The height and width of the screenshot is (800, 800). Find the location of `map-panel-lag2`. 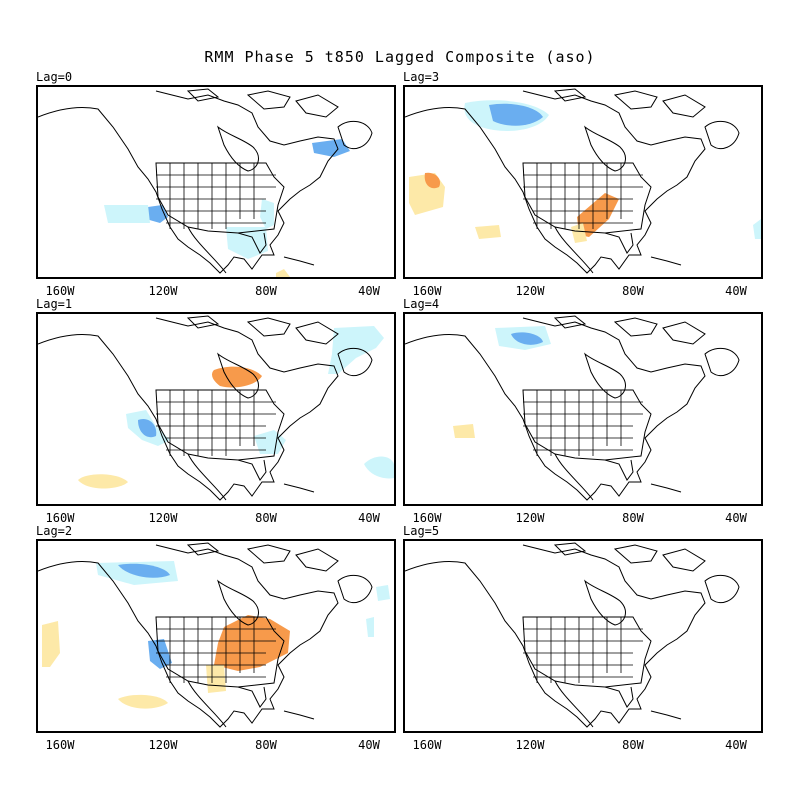

map-panel-lag2 is located at coordinates (216, 636).